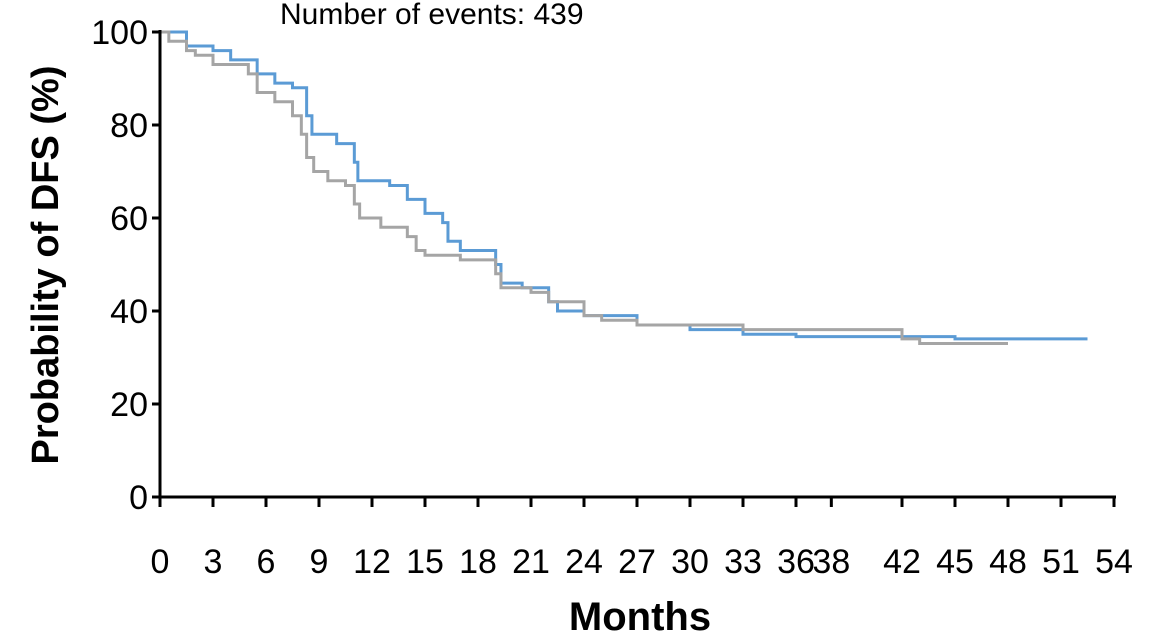 The height and width of the screenshot is (637, 1155). What do you see at coordinates (46, 265) in the screenshot?
I see `y-axis-label: Probability of DFS (%)` at bounding box center [46, 265].